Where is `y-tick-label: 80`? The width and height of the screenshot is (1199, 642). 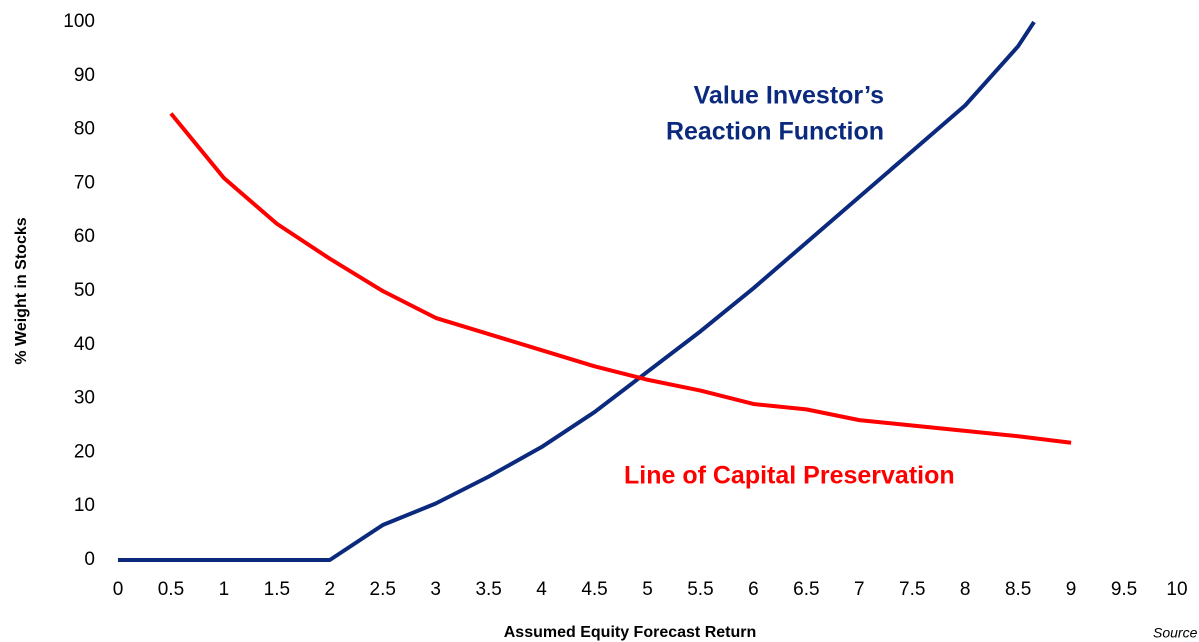 y-tick-label: 80 is located at coordinates (84, 129).